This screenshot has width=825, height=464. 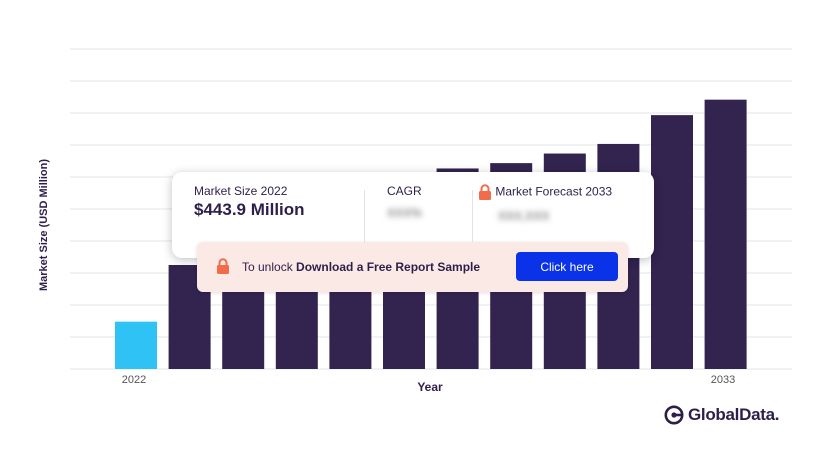 What do you see at coordinates (674, 415) in the screenshot?
I see `globaldata-logo-icon` at bounding box center [674, 415].